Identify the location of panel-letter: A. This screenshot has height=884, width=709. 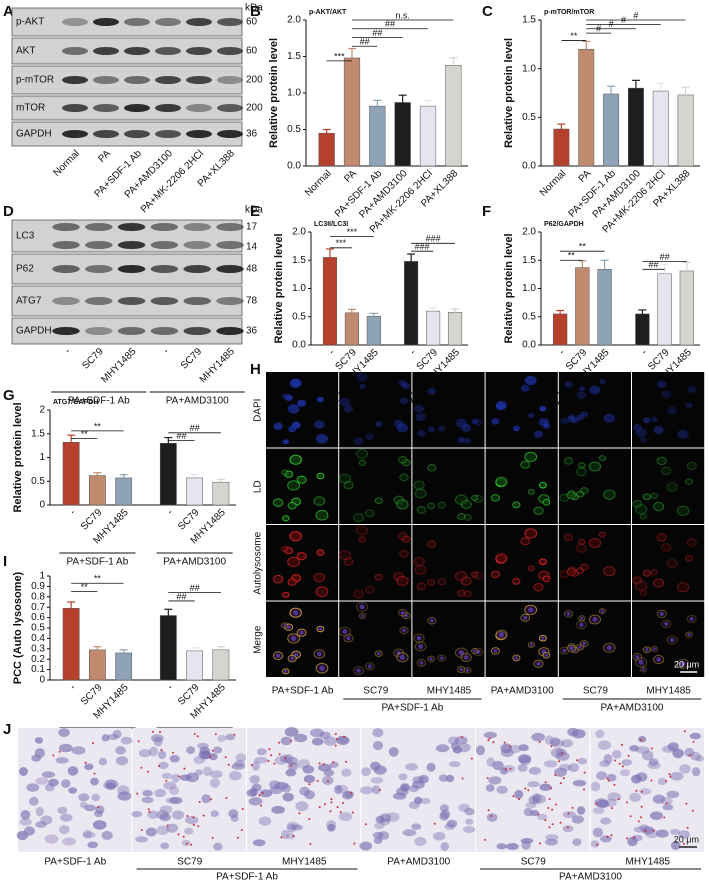
(8, 11).